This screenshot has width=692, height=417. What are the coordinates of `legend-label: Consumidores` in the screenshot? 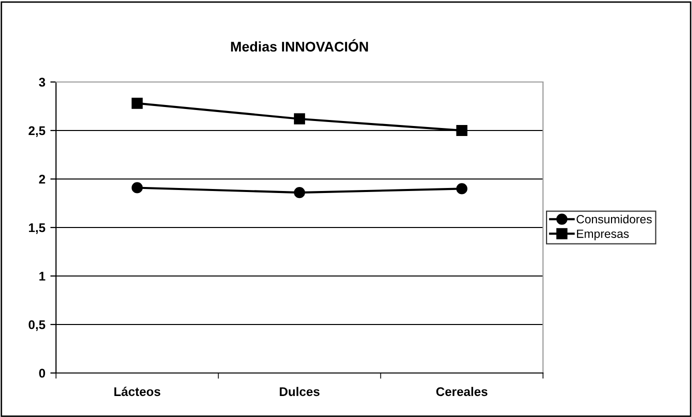 It's located at (614, 219).